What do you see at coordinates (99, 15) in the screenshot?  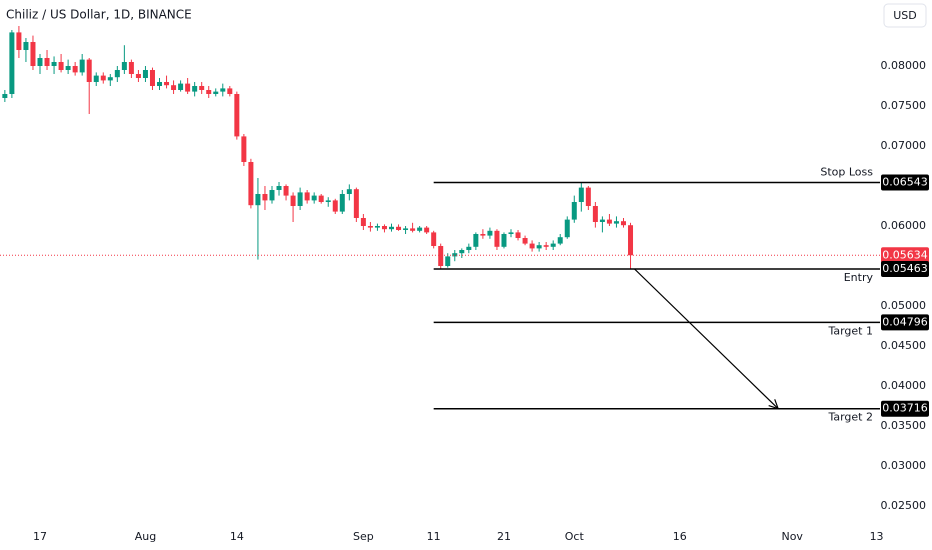 I see `chart-title: Chiliz / US Dollar, 1D, BINANCE` at bounding box center [99, 15].